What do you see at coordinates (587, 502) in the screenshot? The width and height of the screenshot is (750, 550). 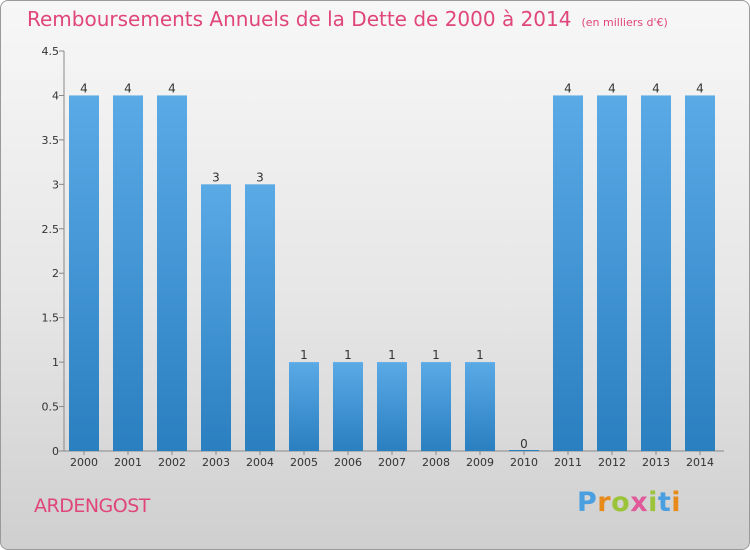 I see `logo-letter: P` at bounding box center [587, 502].